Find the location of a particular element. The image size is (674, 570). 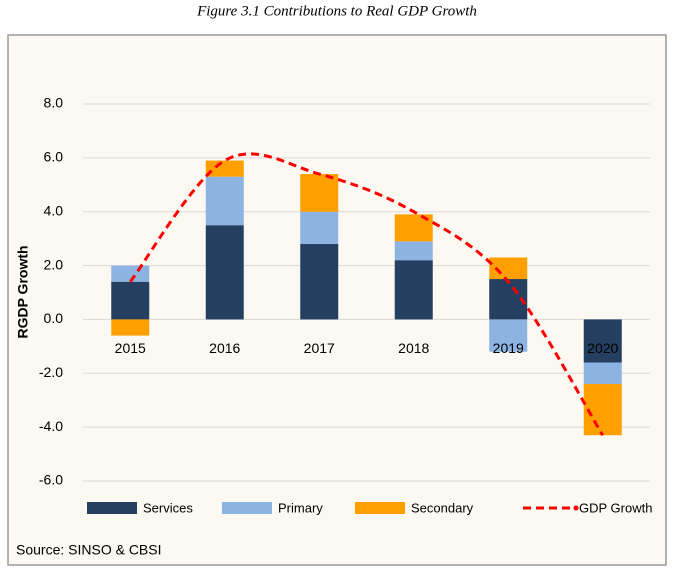

y-tick-label: -2.0 is located at coordinates (51, 372).